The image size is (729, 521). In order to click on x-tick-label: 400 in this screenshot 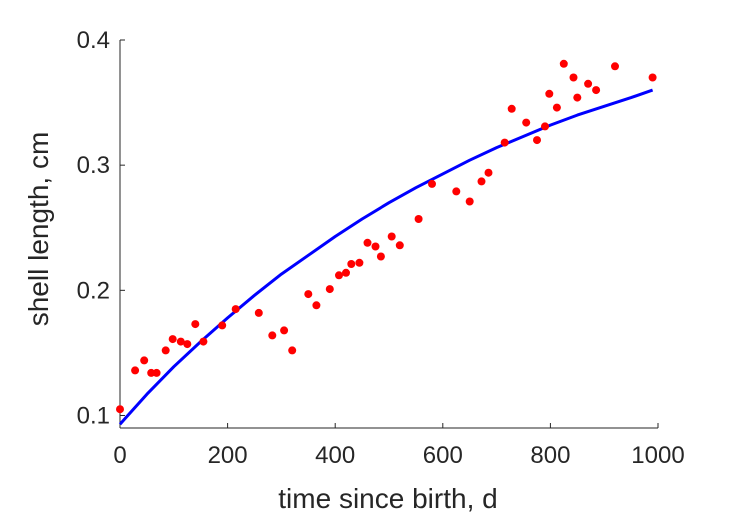, I will do `click(335, 455)`.